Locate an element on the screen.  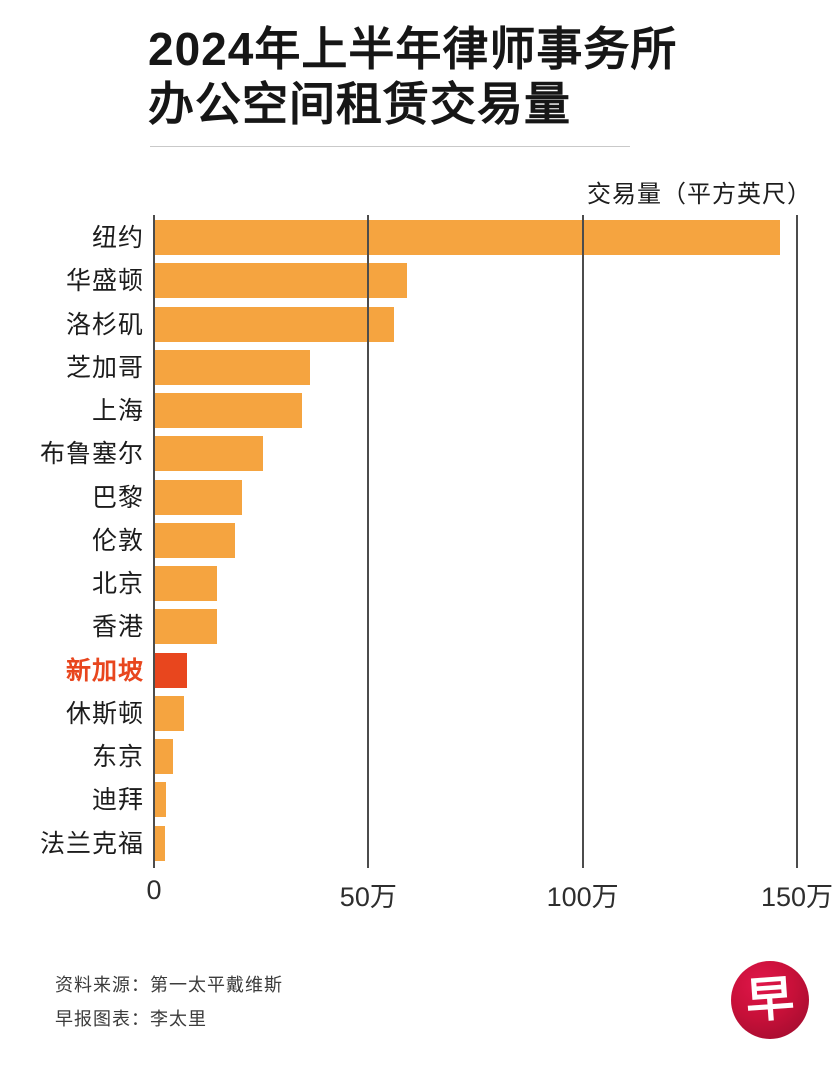
x-tick-label: 0 is located at coordinates (154, 890).